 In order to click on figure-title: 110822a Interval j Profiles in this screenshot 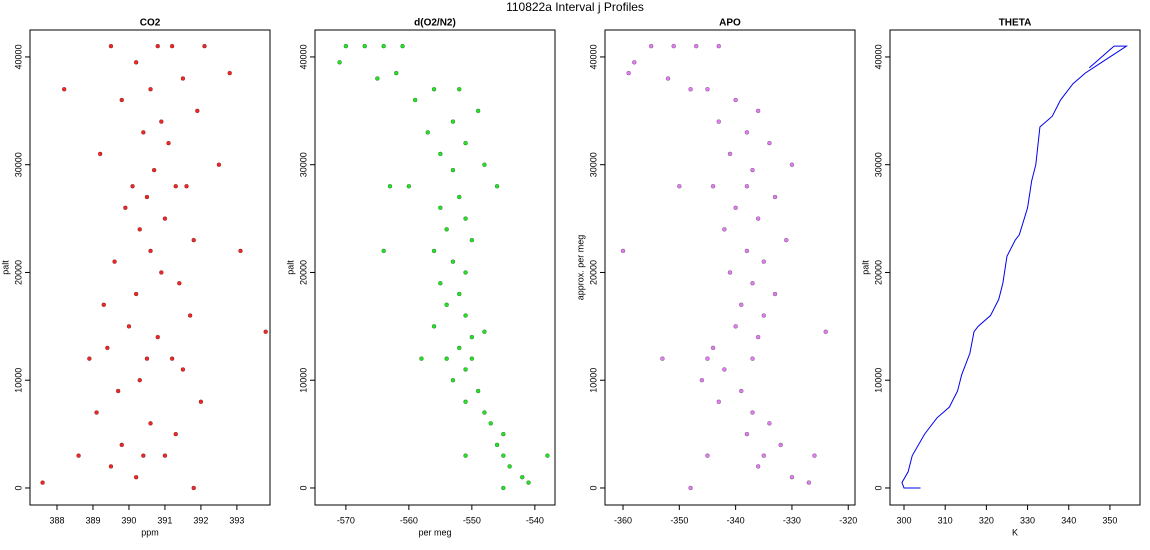, I will do `click(575, 7)`.